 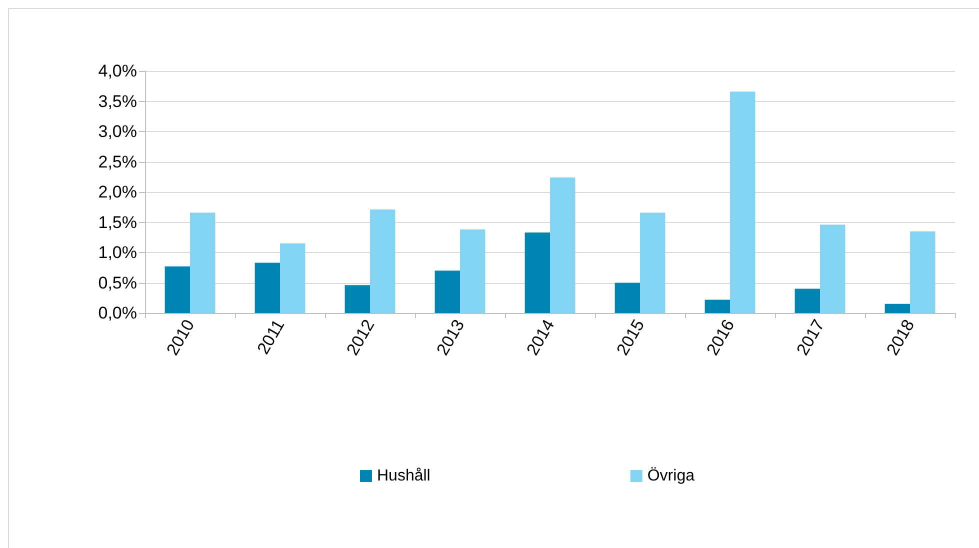 What do you see at coordinates (117, 252) in the screenshot?
I see `y-tick-label: 1,0%` at bounding box center [117, 252].